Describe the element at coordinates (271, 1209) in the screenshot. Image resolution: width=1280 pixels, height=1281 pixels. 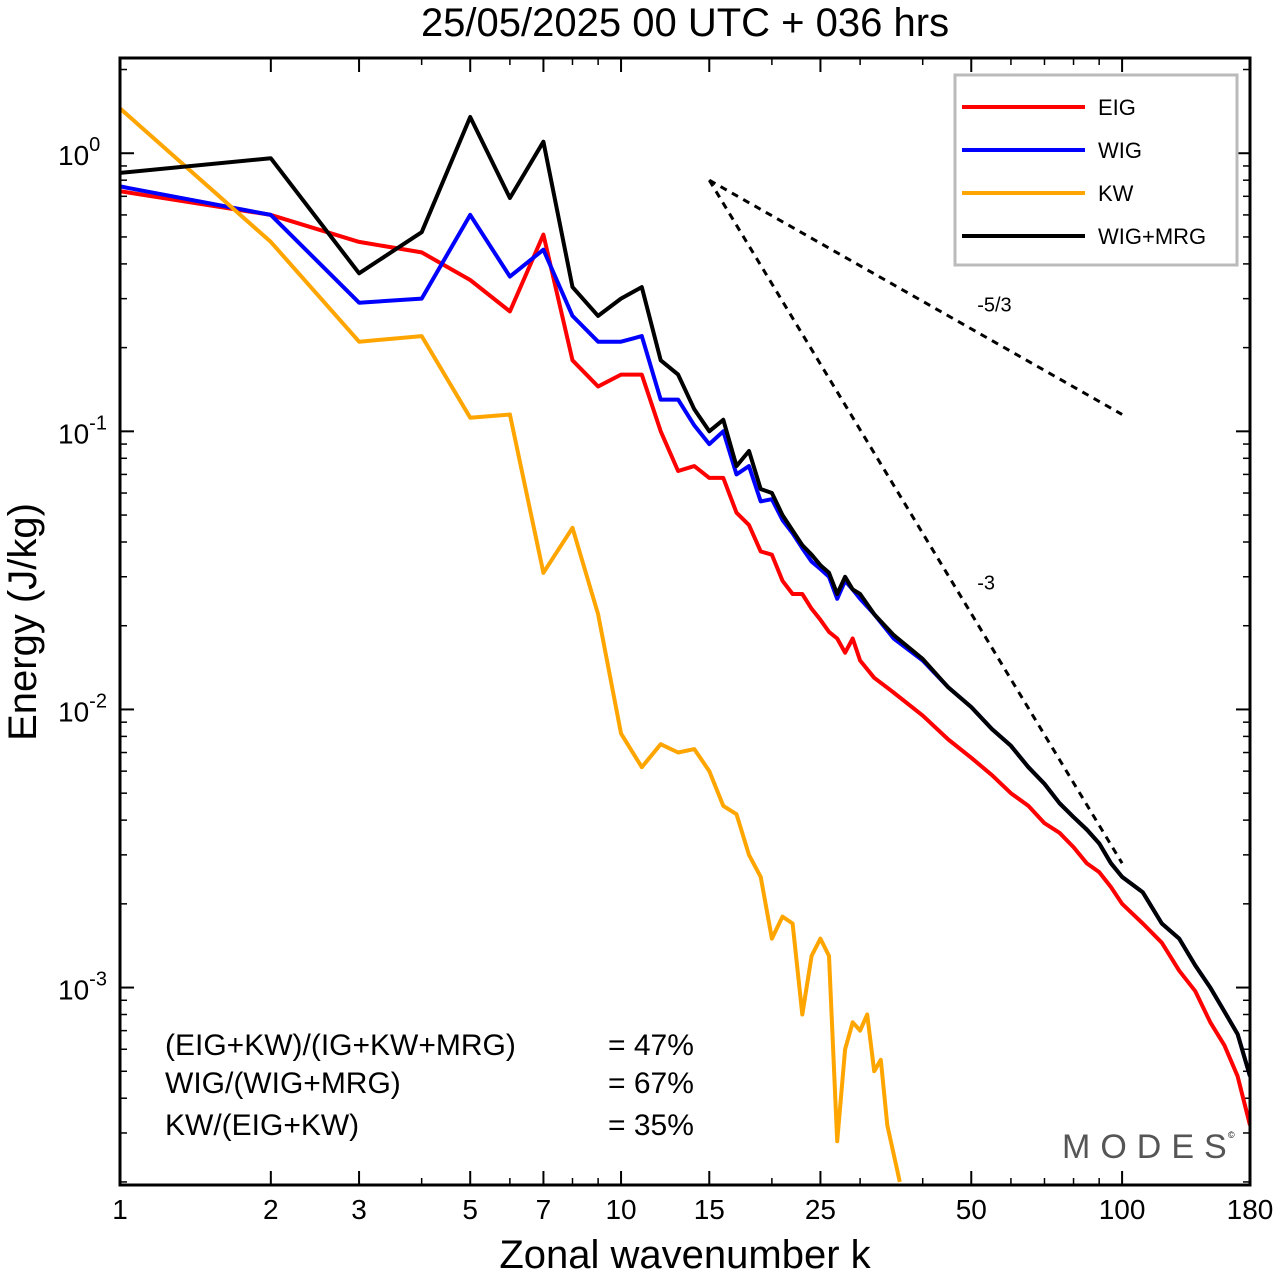
I see `x-tick-label: 2` at that location.